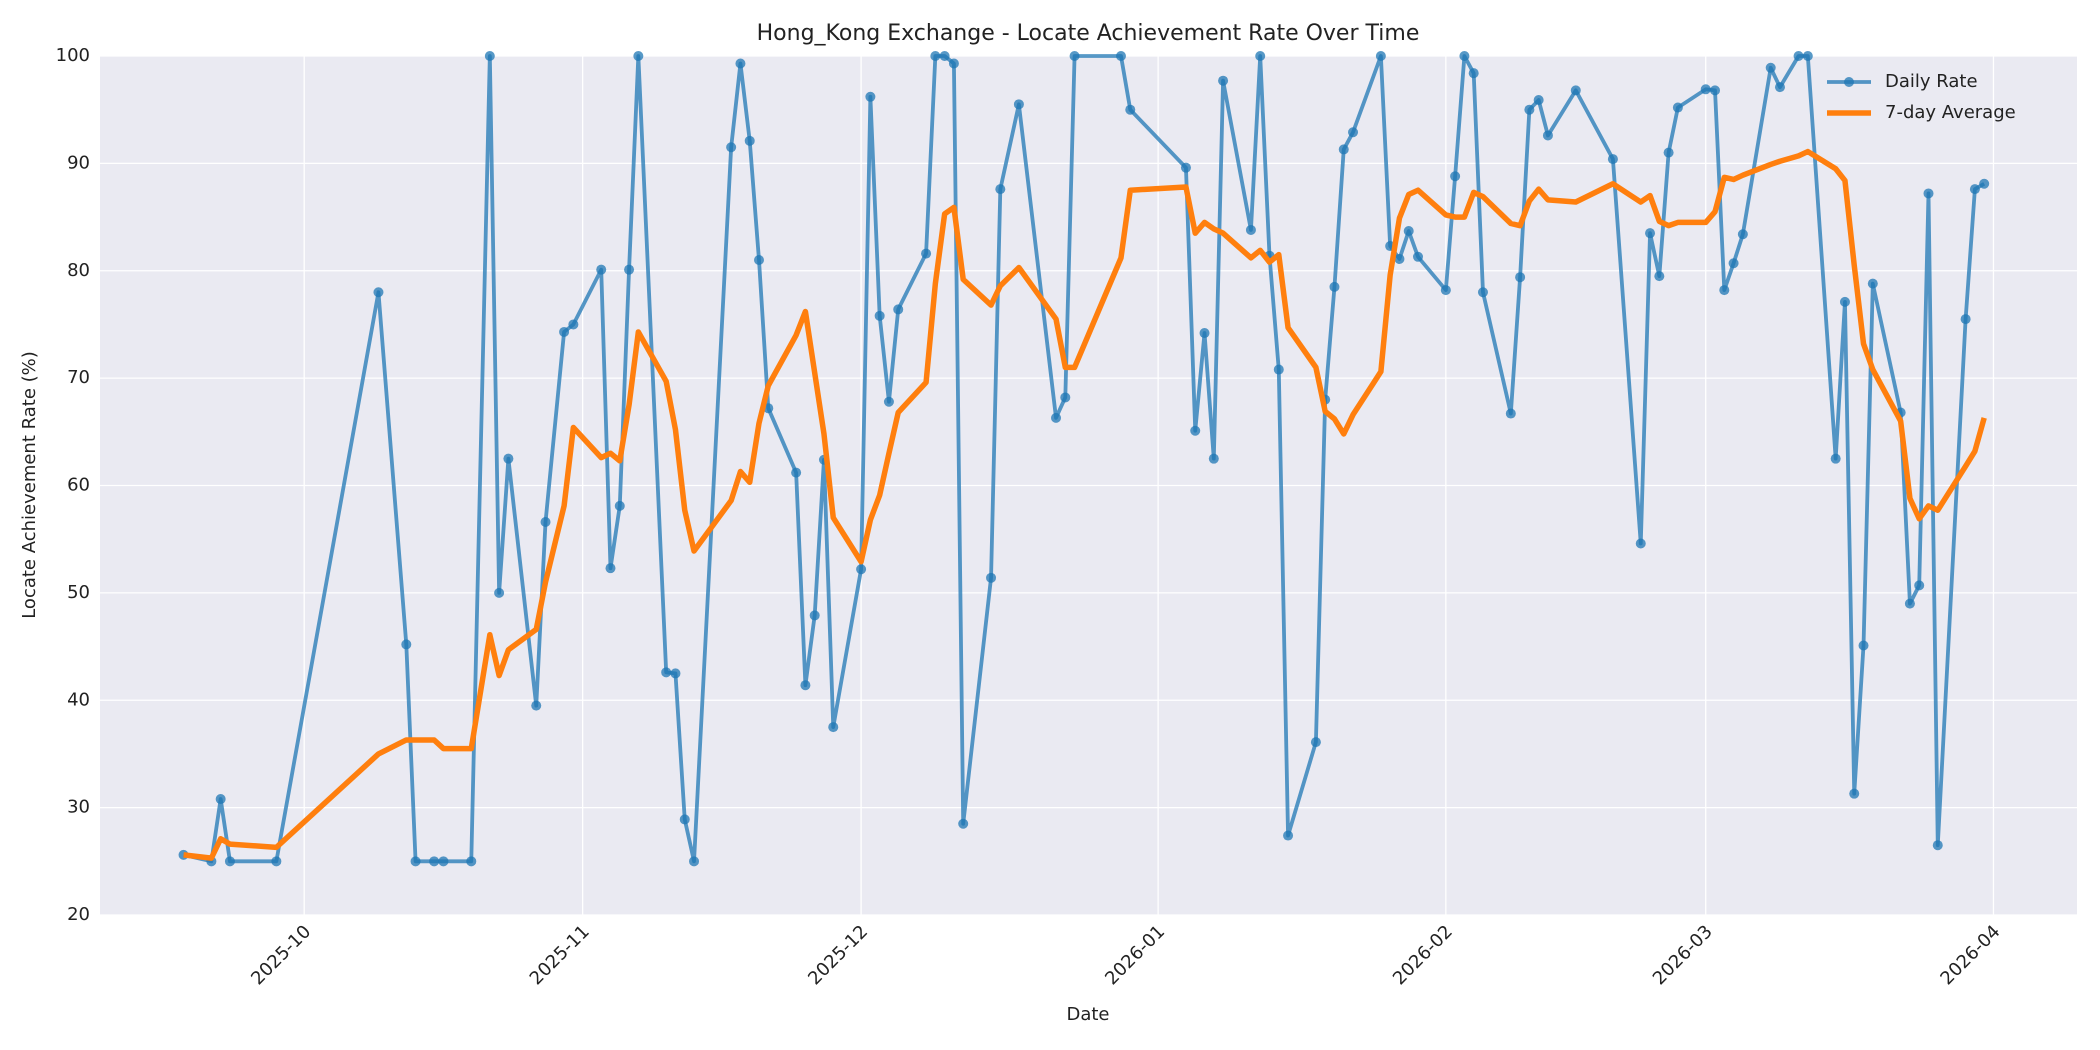 Image resolution: width=2100 pixels, height=1050 pixels. Describe the element at coordinates (78, 592) in the screenshot. I see `y-tick-label: 50` at that location.